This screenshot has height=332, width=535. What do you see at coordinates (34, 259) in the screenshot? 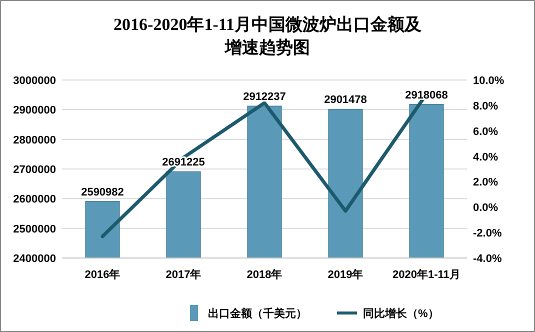
I see `y-tick-label: 2400000` at bounding box center [34, 259].